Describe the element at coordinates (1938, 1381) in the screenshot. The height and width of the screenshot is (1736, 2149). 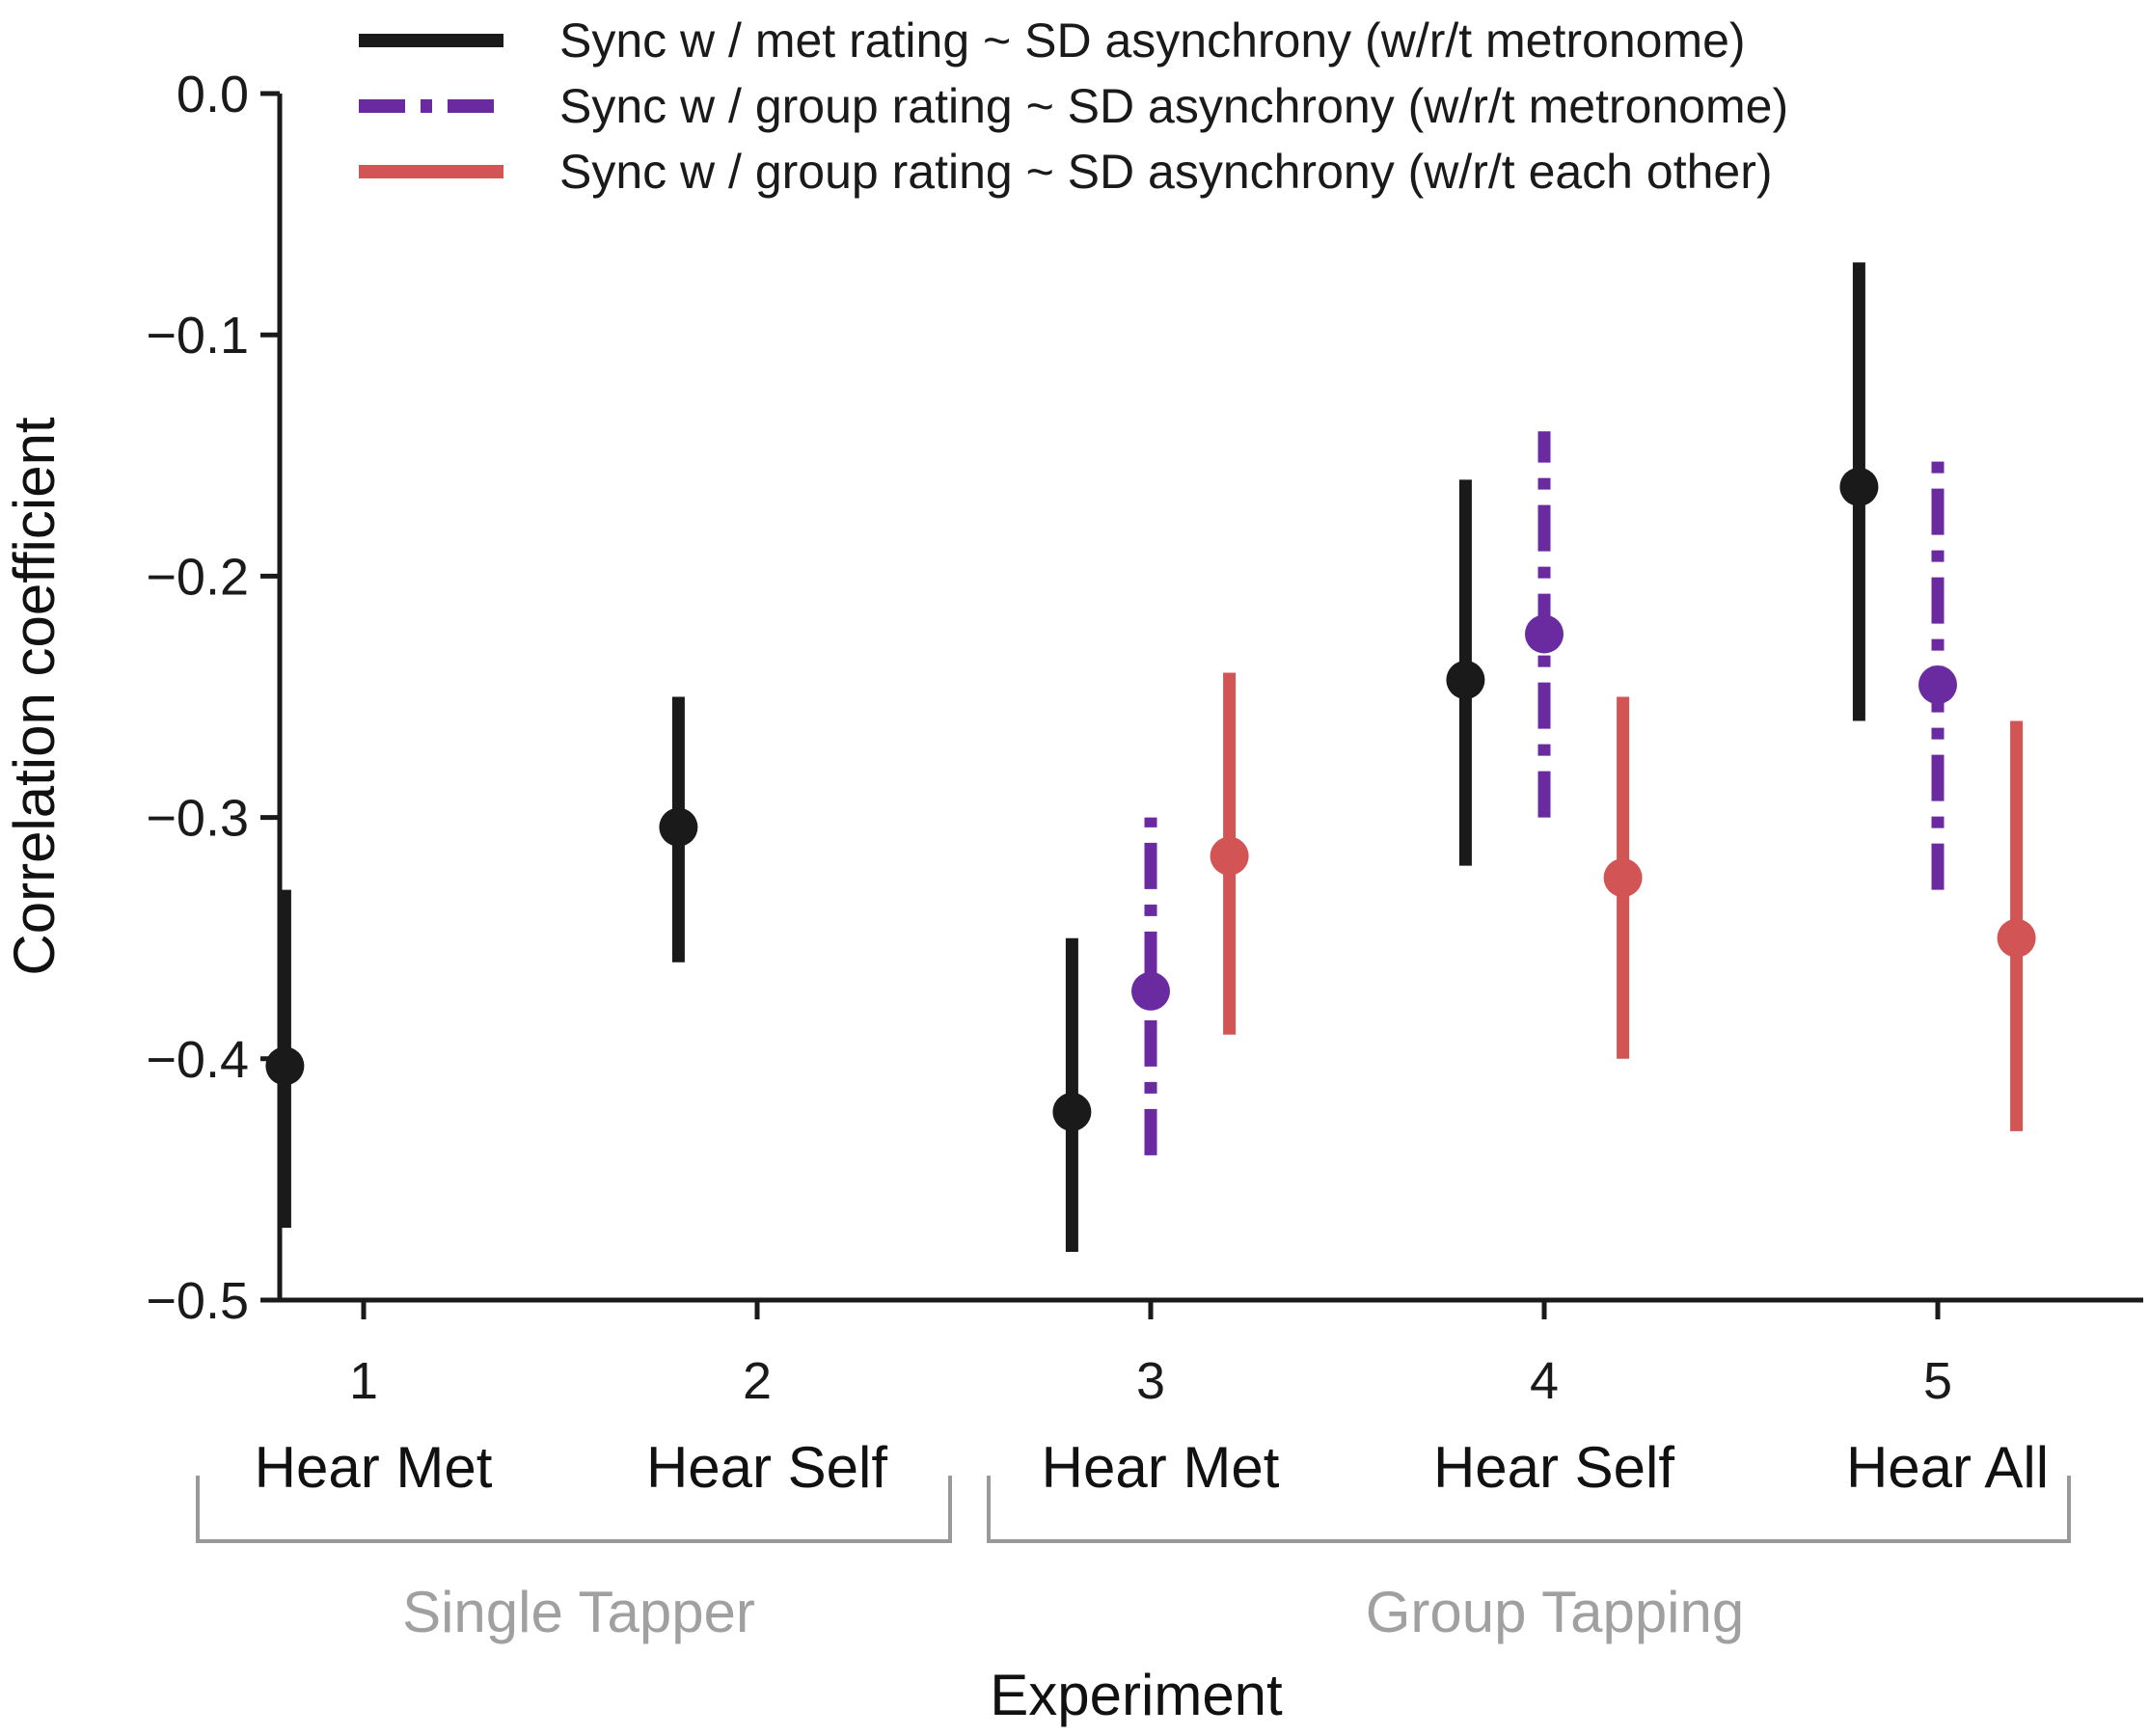
I see `x-tick-label: 5` at that location.